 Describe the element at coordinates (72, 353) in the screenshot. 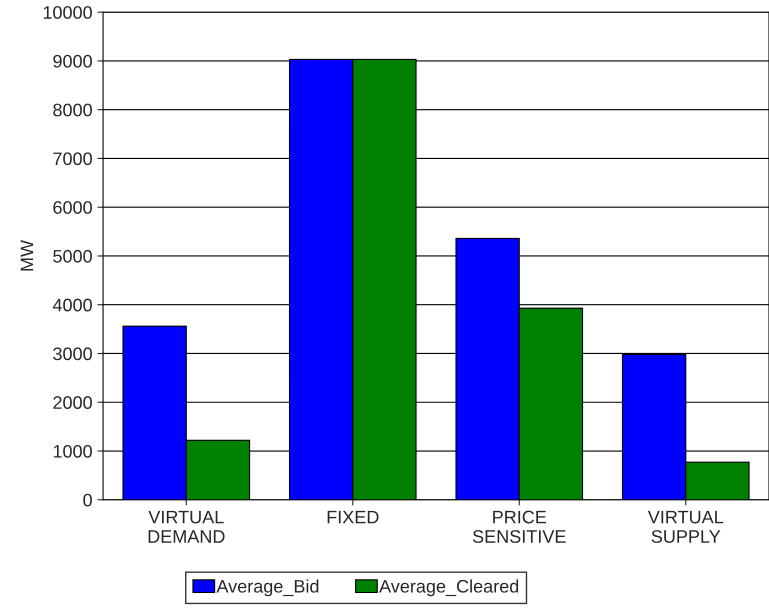

I see `y-tick-label: 3000` at that location.